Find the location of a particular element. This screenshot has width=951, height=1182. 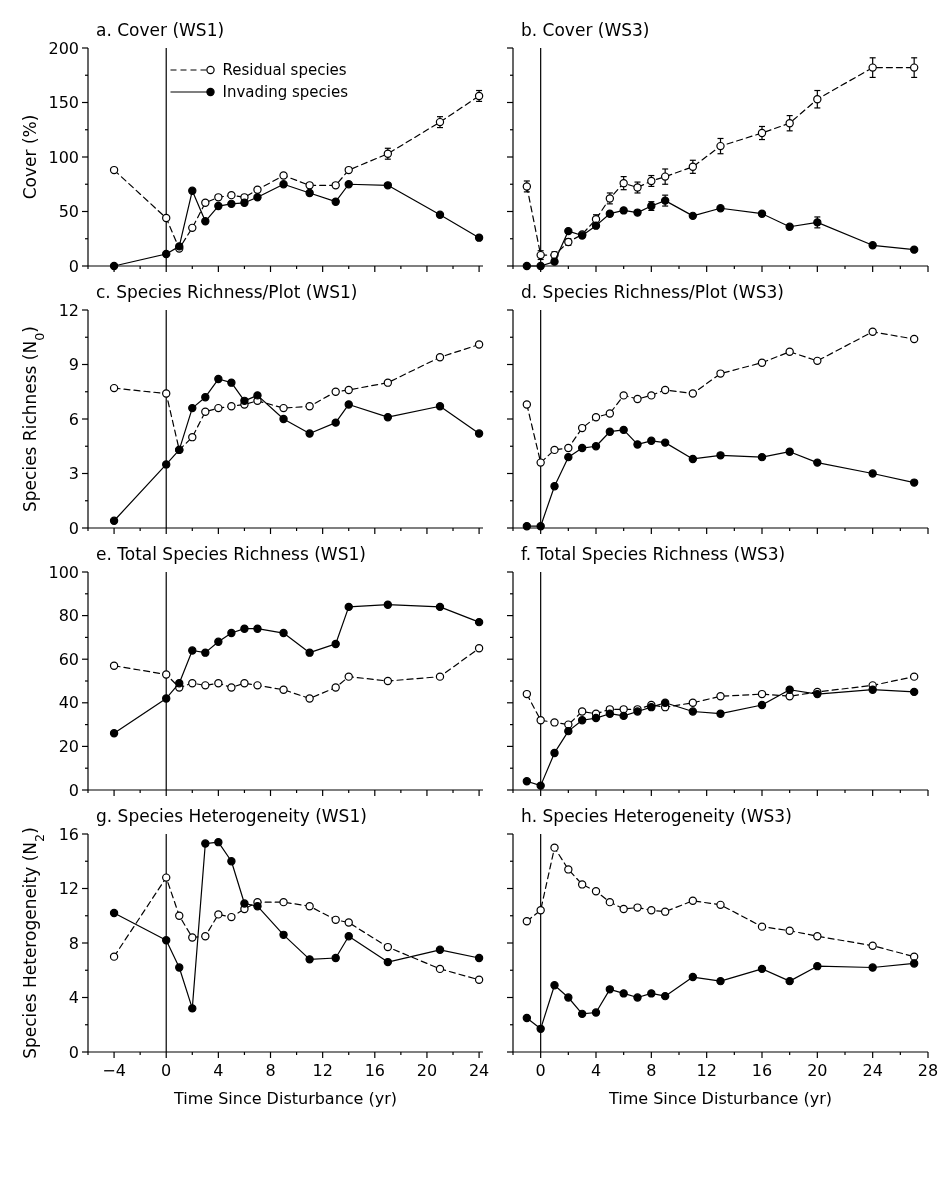

y-tick-label: 50 is located at coordinates (68, 212).